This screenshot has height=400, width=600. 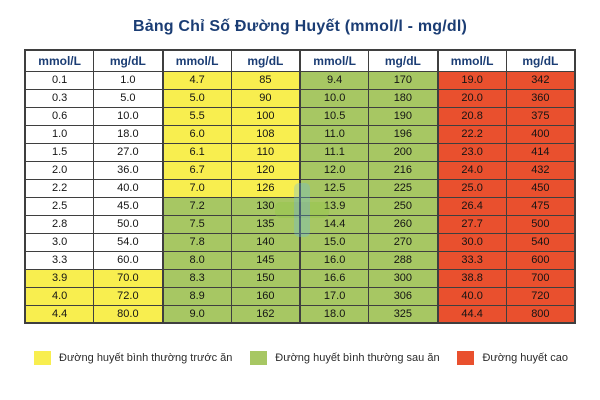 What do you see at coordinates (471, 152) in the screenshot?
I see `mmol-value-cell: 23.0` at bounding box center [471, 152].